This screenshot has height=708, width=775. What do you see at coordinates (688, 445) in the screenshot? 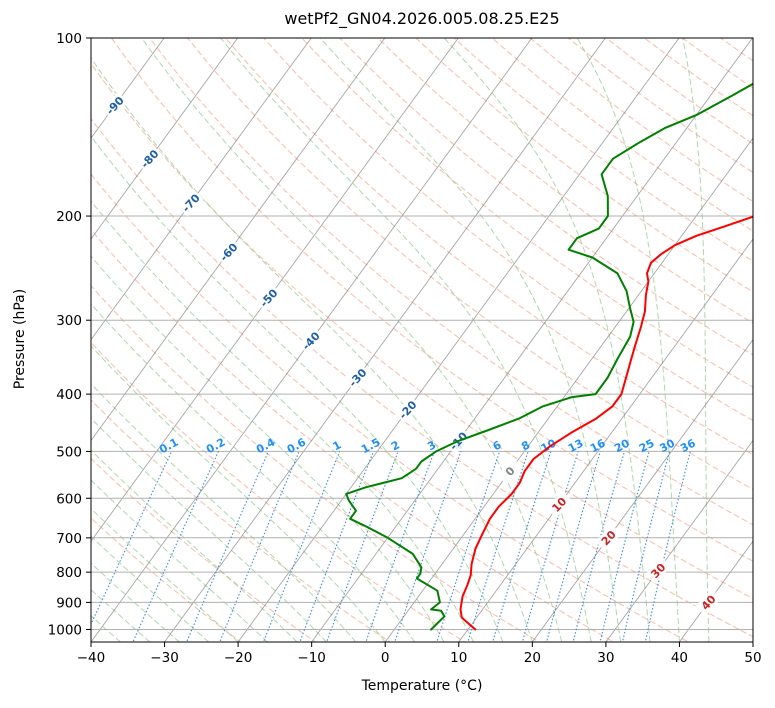
I see `mixing-ratio-label: 36` at bounding box center [688, 445].